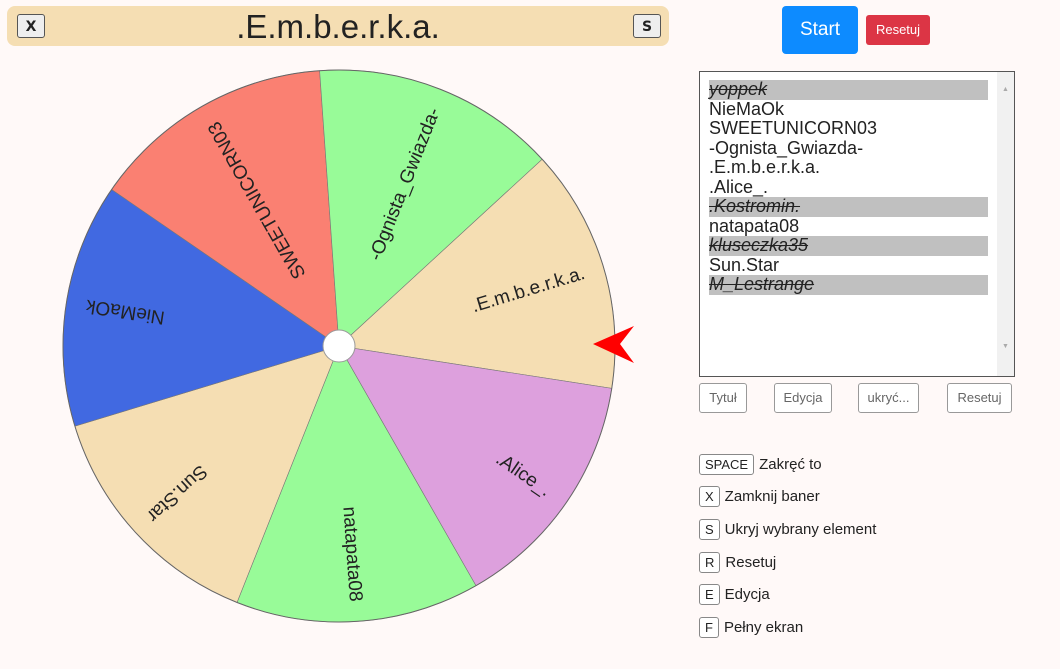  I want to click on shortcut-key: S, so click(709, 529).